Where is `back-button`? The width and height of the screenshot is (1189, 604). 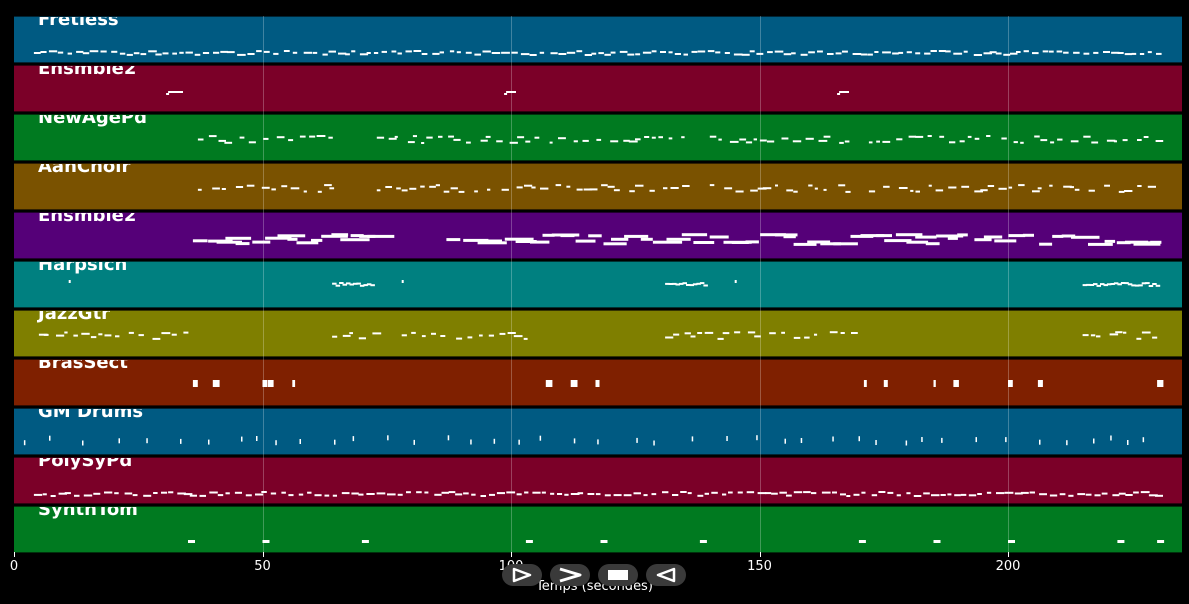
back-button is located at coordinates (666, 575).